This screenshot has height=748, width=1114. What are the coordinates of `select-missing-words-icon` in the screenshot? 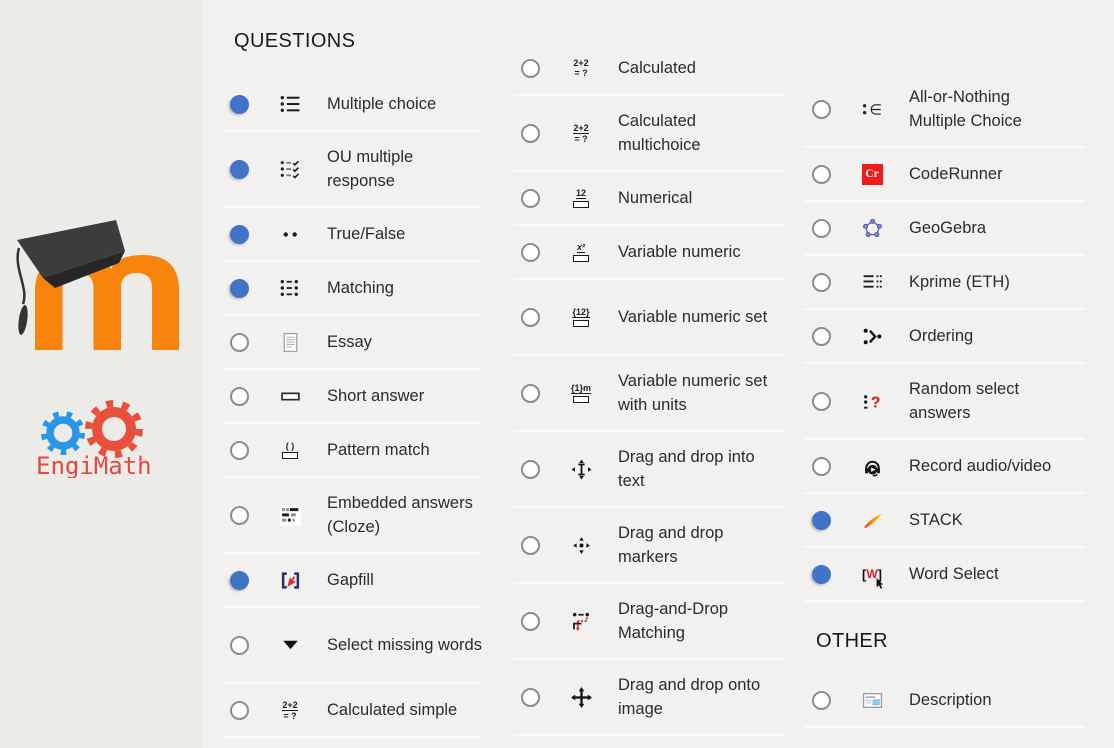 It's located at (290, 645).